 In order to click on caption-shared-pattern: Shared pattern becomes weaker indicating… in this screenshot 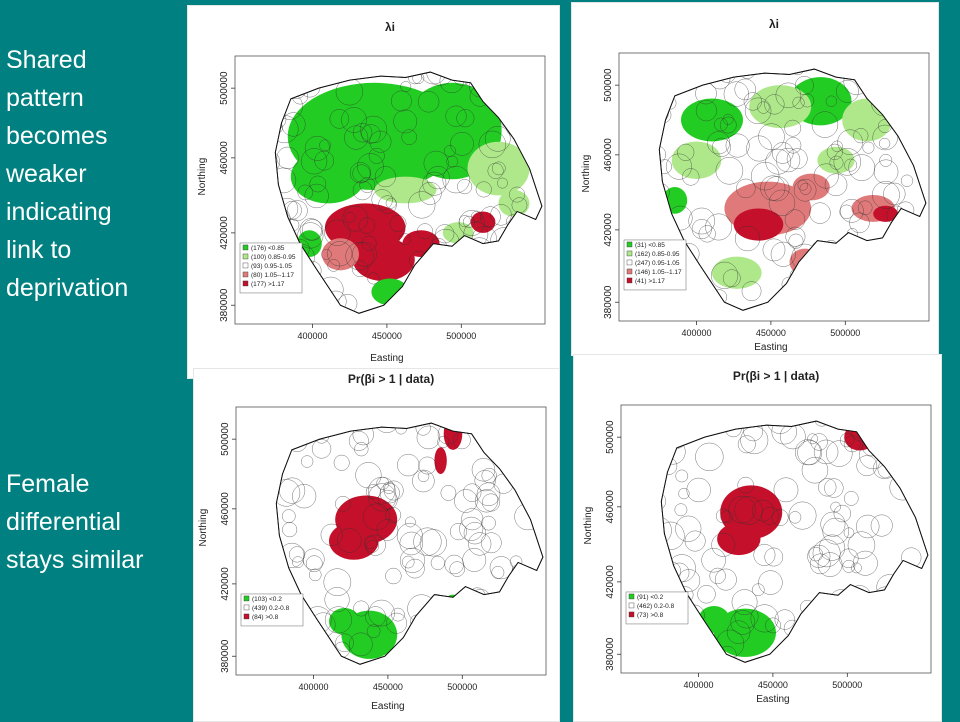, I will do `click(93, 174)`.